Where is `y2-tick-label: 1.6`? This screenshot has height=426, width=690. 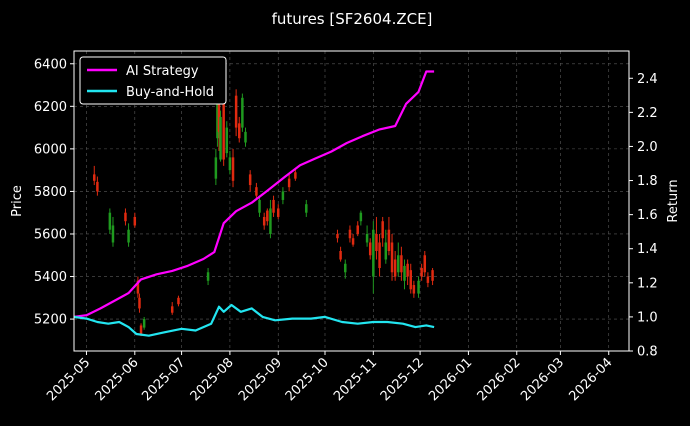
y2-tick-label: 1.6 is located at coordinates (647, 215).